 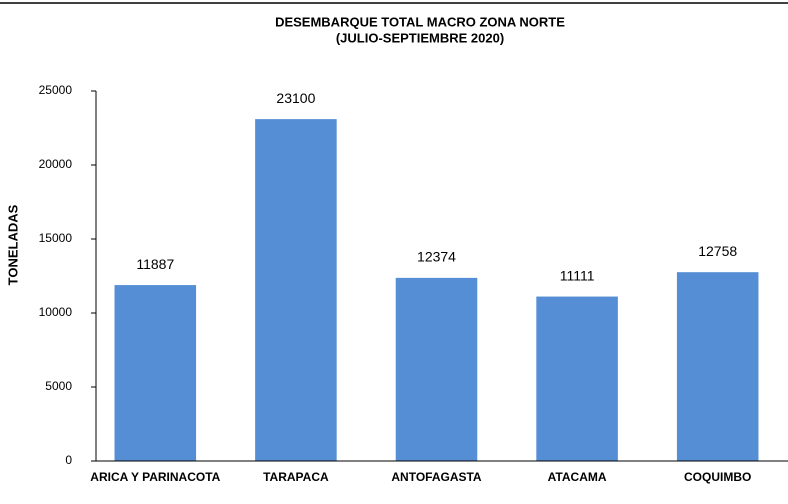 What do you see at coordinates (436, 477) in the screenshot?
I see `x-tick-label: ANTOFAGASTA` at bounding box center [436, 477].